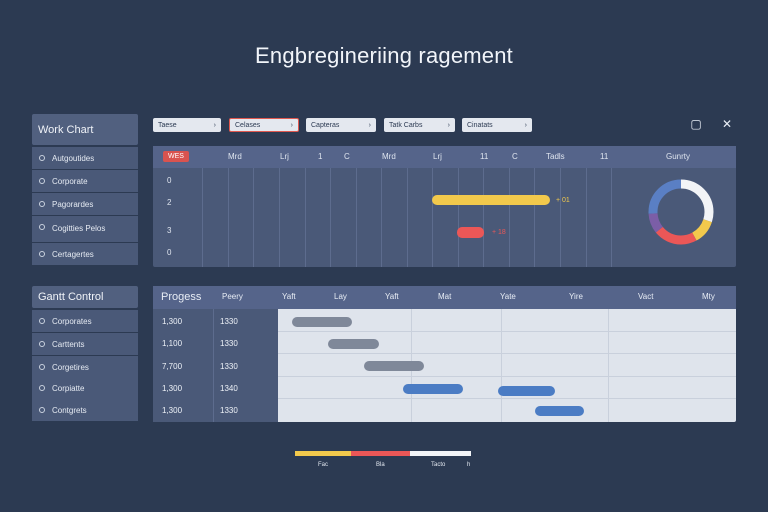  I want to click on select-cinatats: Cinatats ›, so click(497, 125).